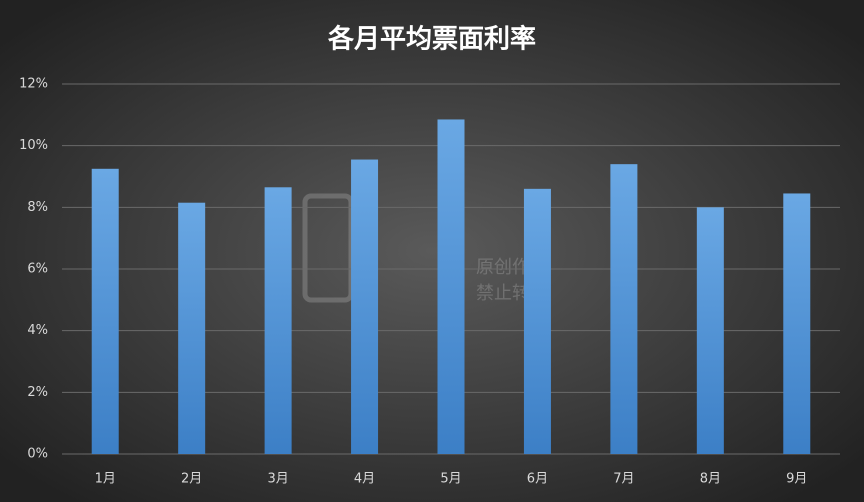  What do you see at coordinates (364, 479) in the screenshot?
I see `x-tick-label: 4月` at bounding box center [364, 479].